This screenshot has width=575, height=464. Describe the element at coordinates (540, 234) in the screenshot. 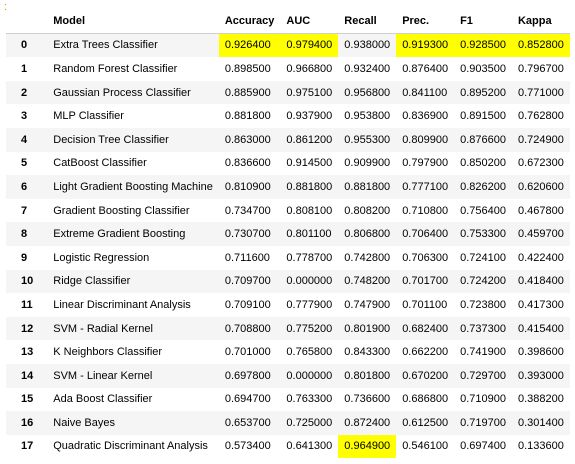

I see `kappa-cell: 0.459700` at that location.